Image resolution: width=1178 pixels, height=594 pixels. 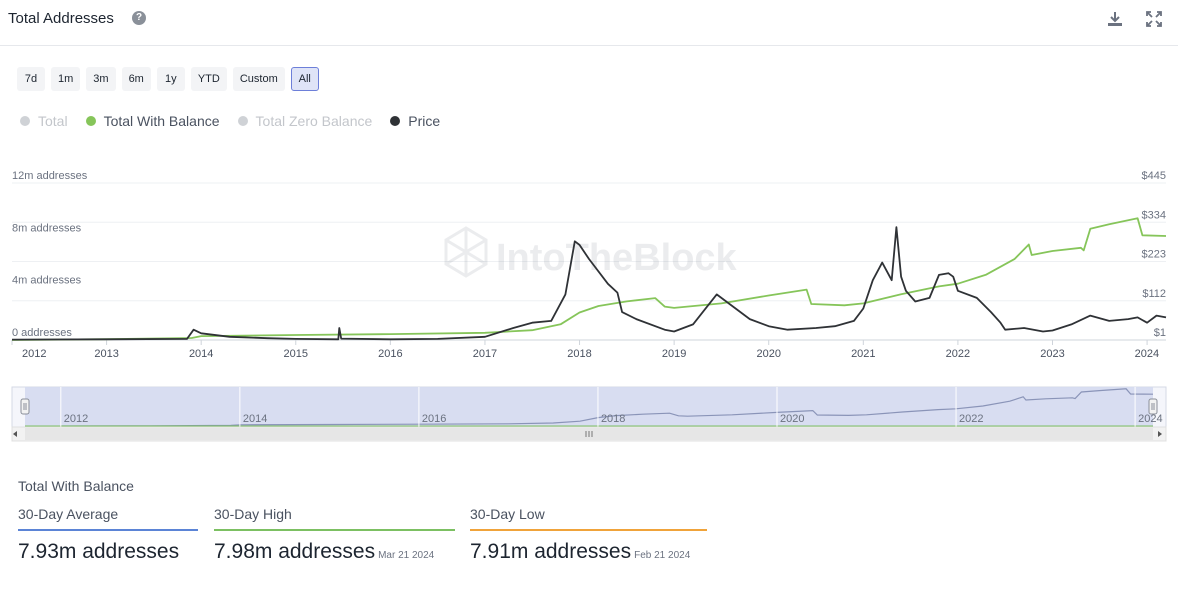 I want to click on y-right-tick-label: $112, so click(x=1154, y=294).